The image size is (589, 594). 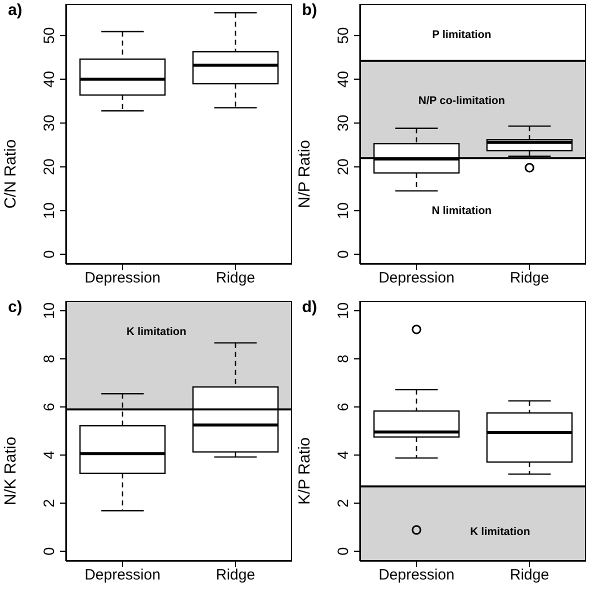 I want to click on y-axis-title: C/N Ratio, so click(x=11, y=174).